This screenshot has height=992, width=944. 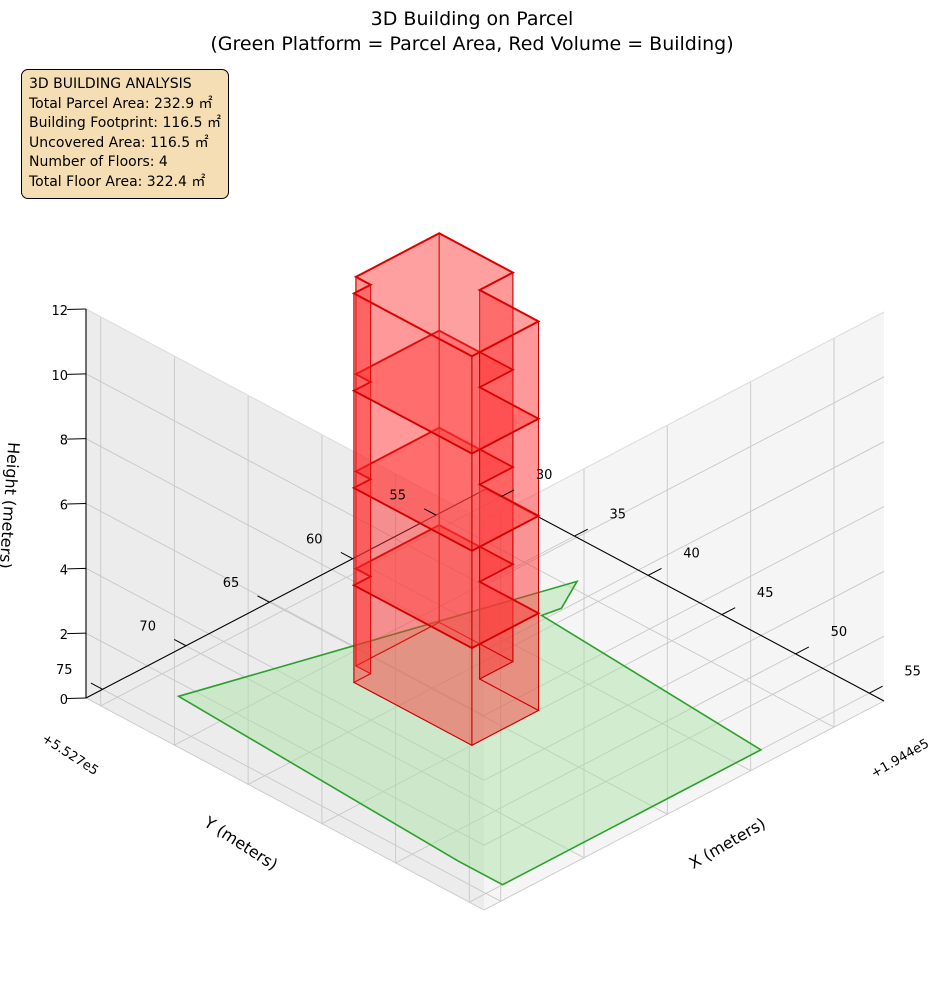 What do you see at coordinates (121, 103) in the screenshot?
I see `info-line-parcel-area: Total Parcel Area: 232.9 ㎡` at bounding box center [121, 103].